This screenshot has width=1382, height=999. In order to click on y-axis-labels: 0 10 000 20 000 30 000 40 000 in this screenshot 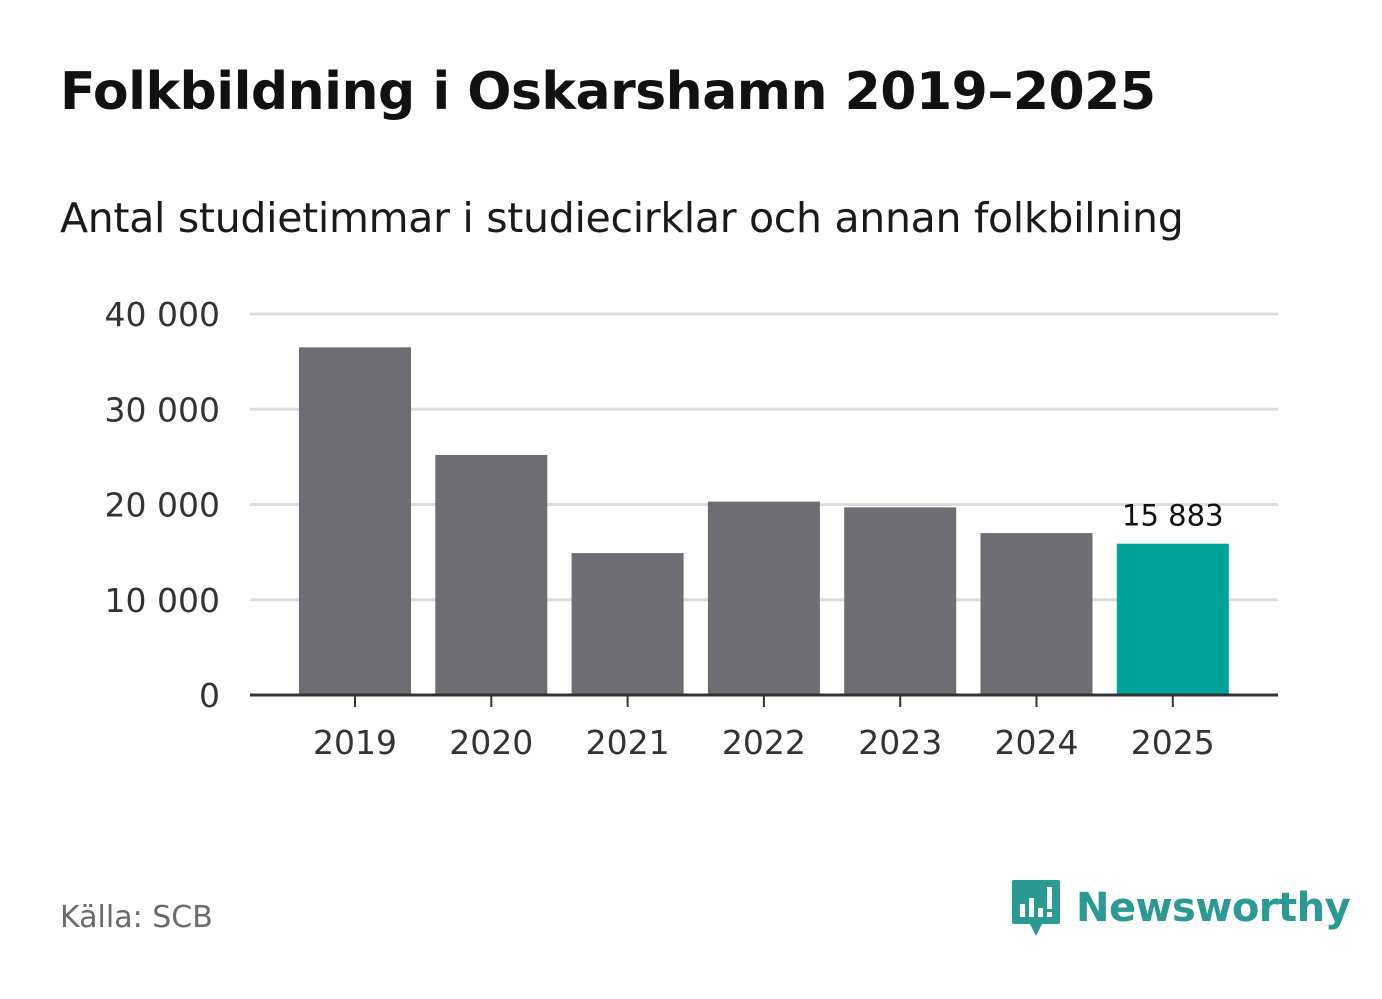, I will do `click(162, 505)`.